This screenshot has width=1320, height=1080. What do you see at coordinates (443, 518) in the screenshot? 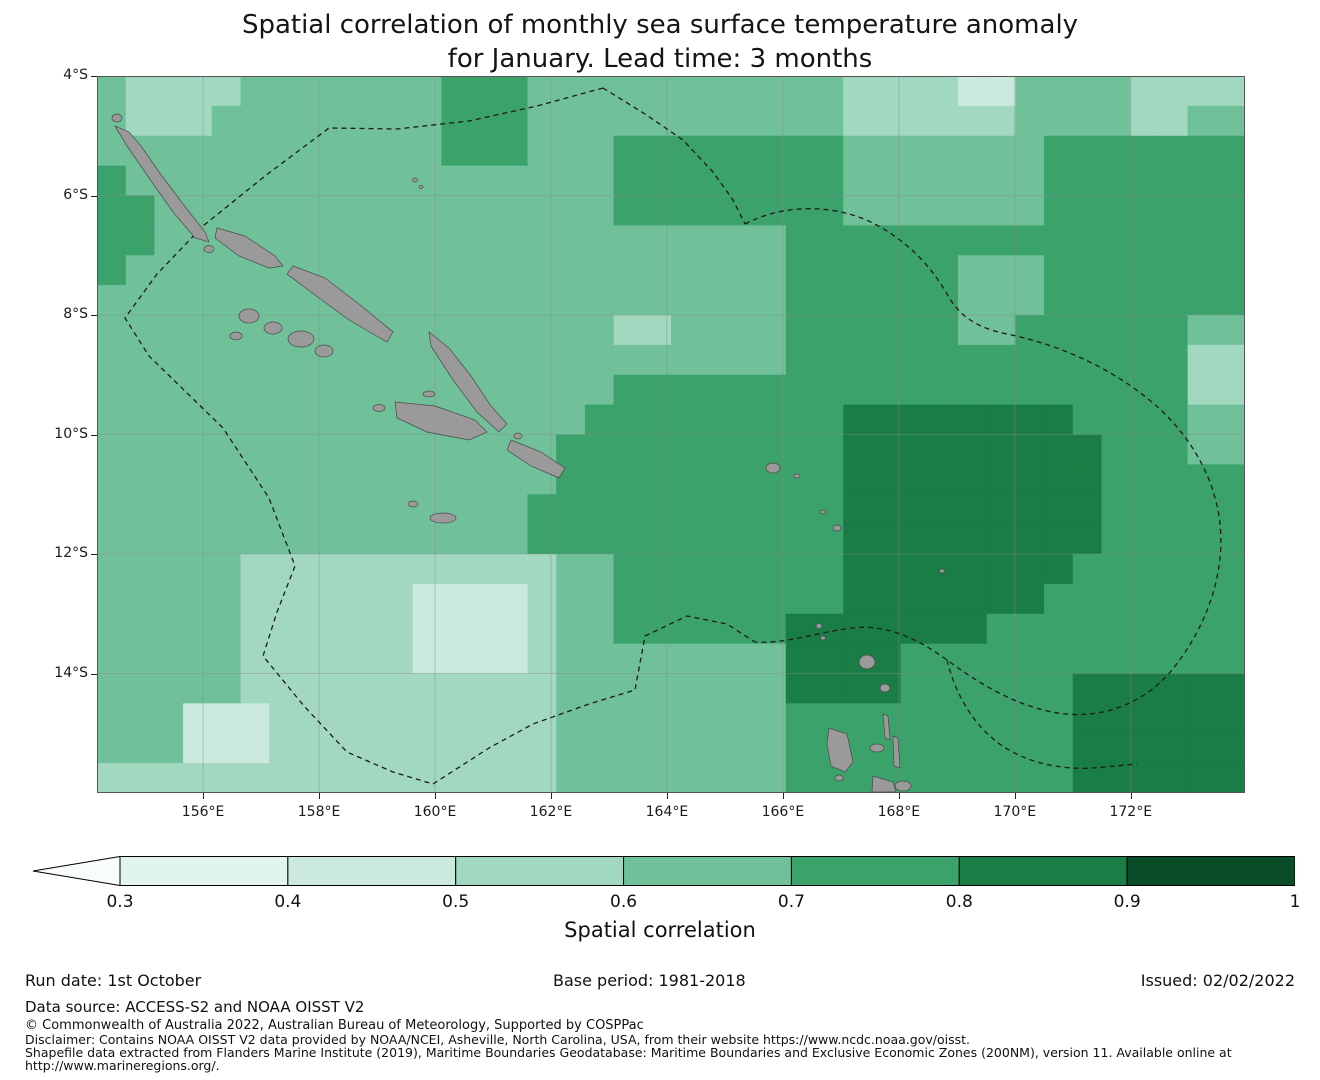
I see `island-rennell` at bounding box center [443, 518].